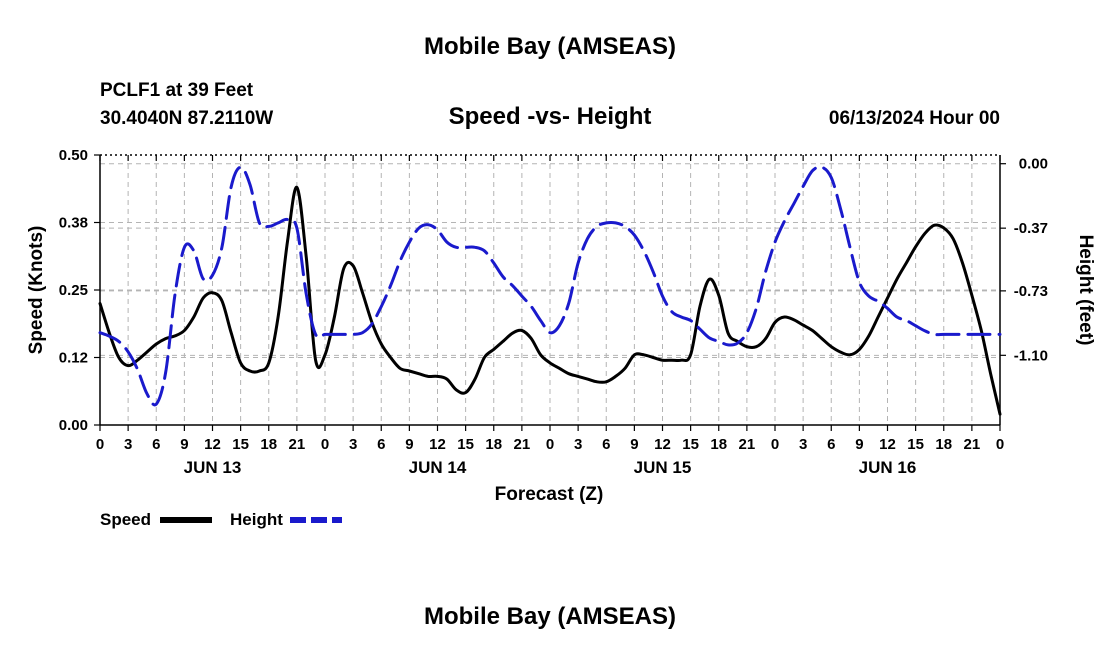  What do you see at coordinates (549, 494) in the screenshot?
I see `x-axis-label: Forecast (Z)` at bounding box center [549, 494].